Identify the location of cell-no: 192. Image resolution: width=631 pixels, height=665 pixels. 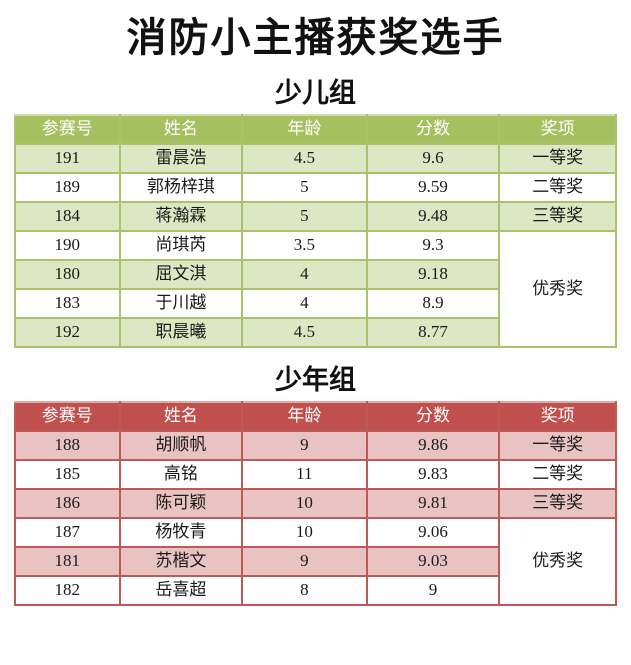
(67, 333).